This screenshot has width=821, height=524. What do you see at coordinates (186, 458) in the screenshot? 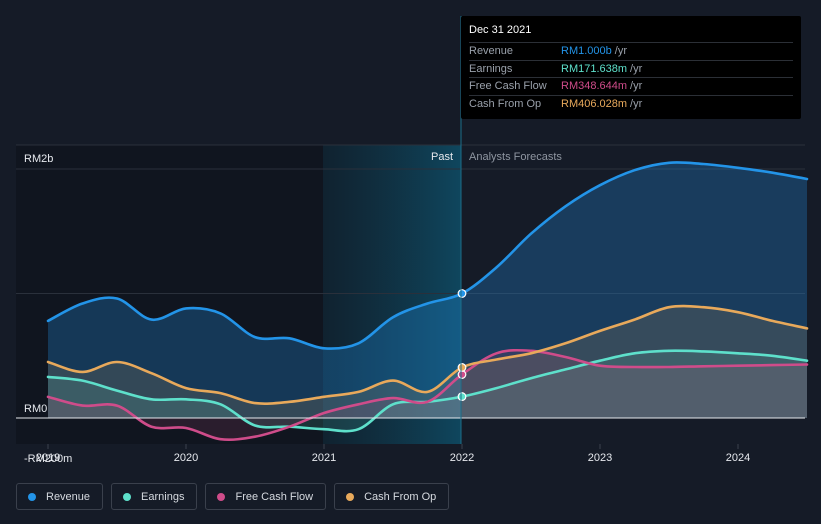
I see `x-tick-label: 2020` at bounding box center [186, 458].